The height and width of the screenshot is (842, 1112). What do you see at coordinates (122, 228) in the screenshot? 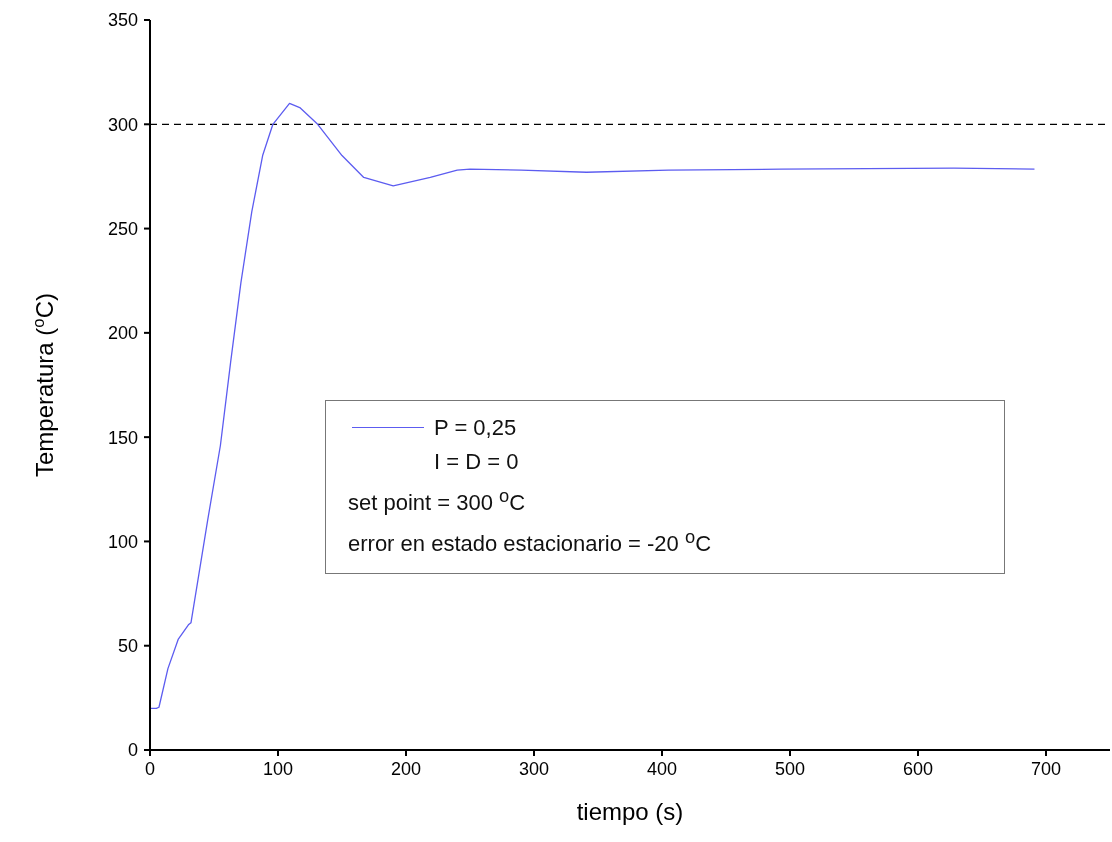
I see `y-tick-label: 250` at bounding box center [122, 228].